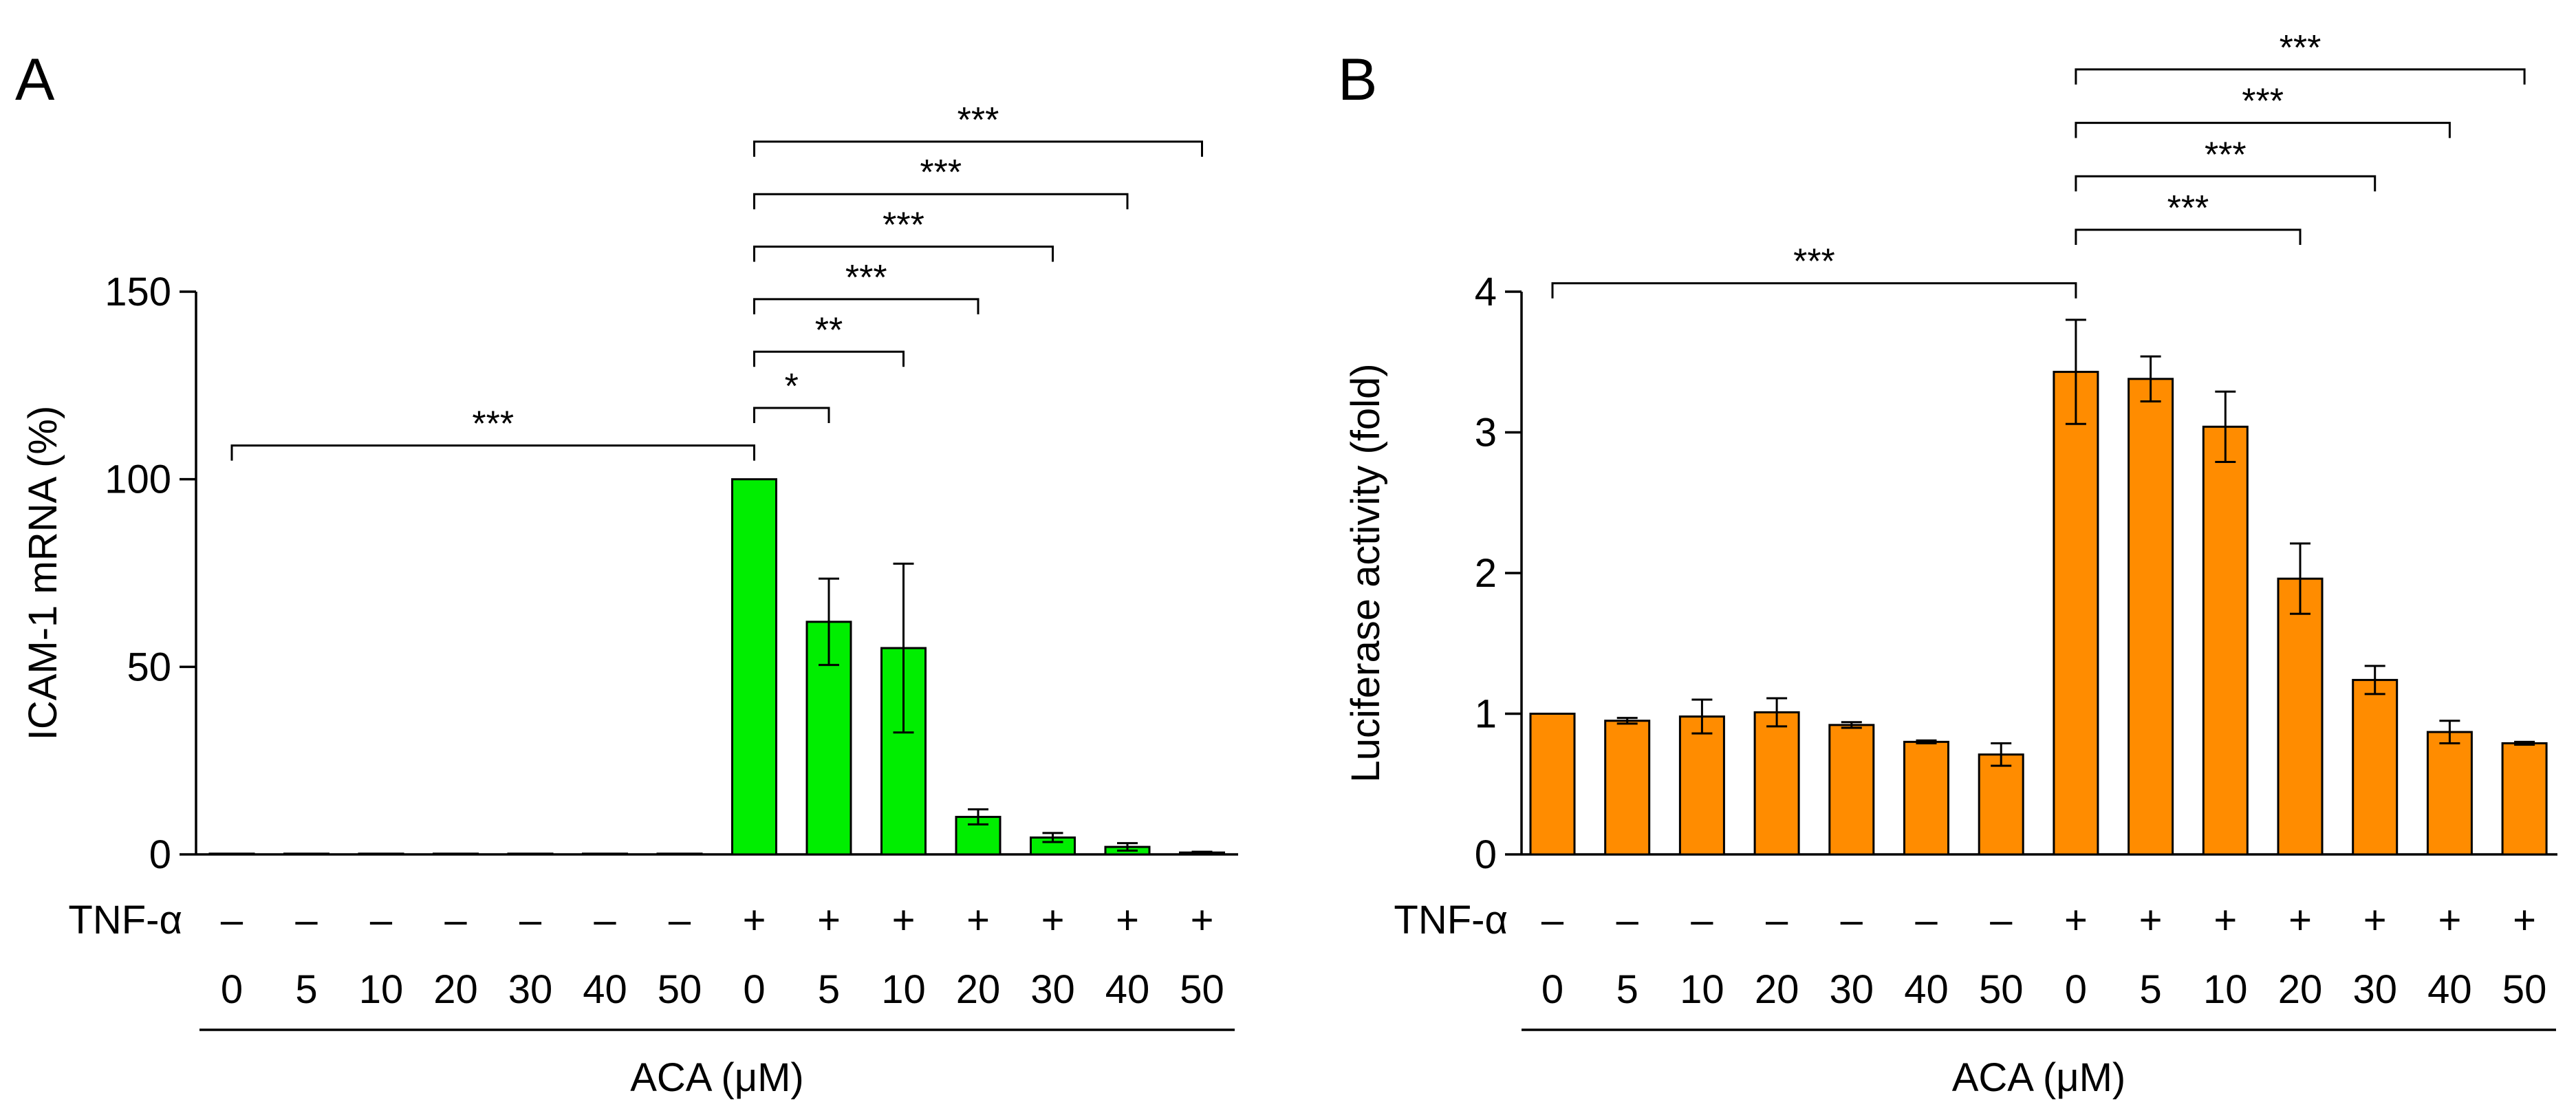 This screenshot has width=2576, height=1111. Describe the element at coordinates (792, 387) in the screenshot. I see `significance-label: *` at that location.